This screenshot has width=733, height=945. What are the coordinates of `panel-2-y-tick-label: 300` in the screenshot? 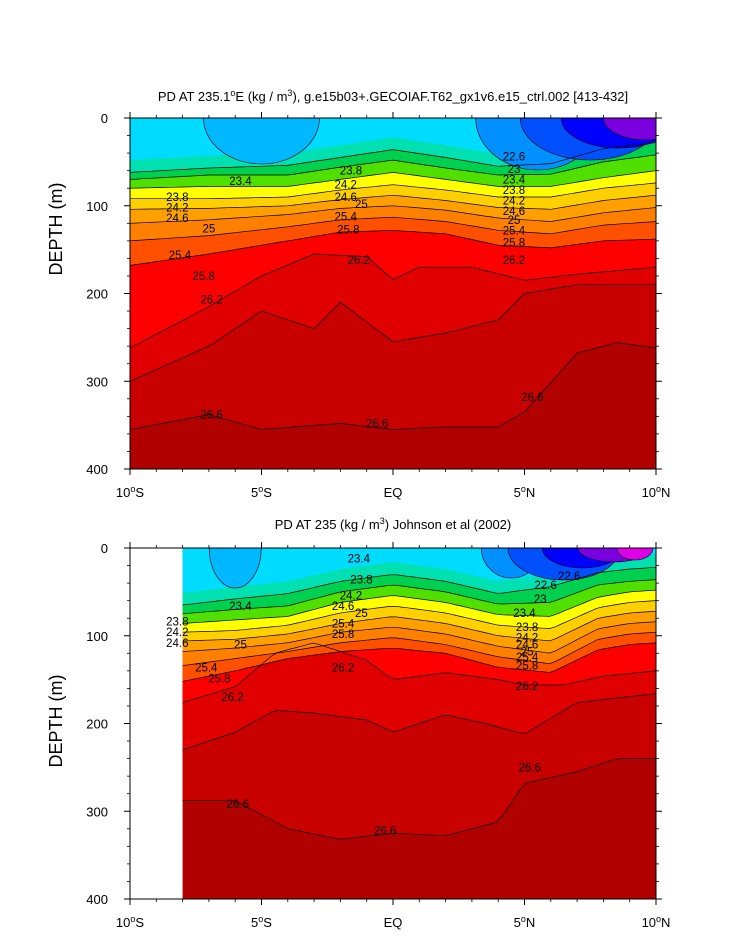 It's located at (97, 811).